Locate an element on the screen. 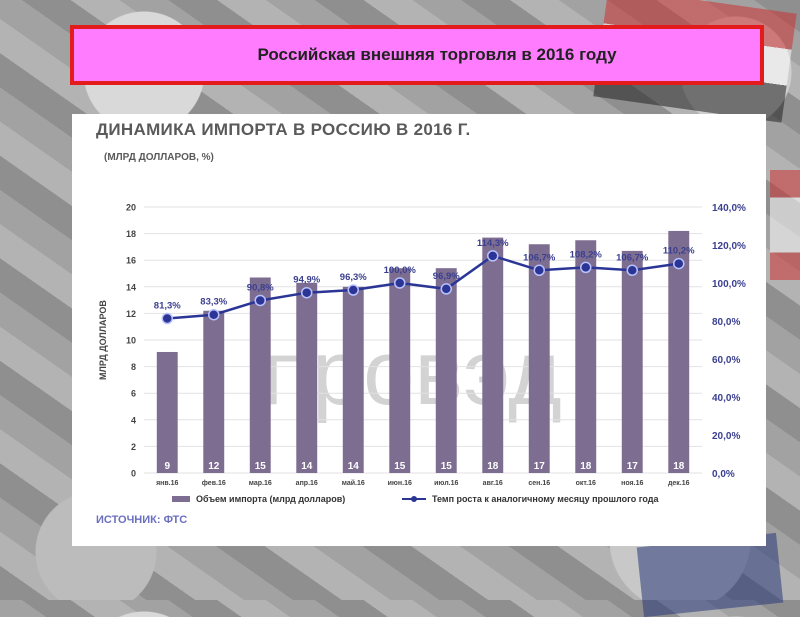 This screenshot has height=617, width=800. y2-tick-label: 20,0% is located at coordinates (726, 436).